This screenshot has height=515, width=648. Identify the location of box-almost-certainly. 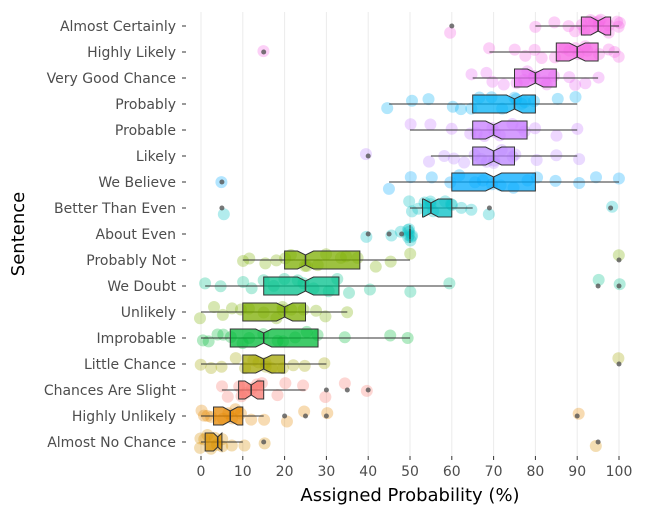
(596, 26).